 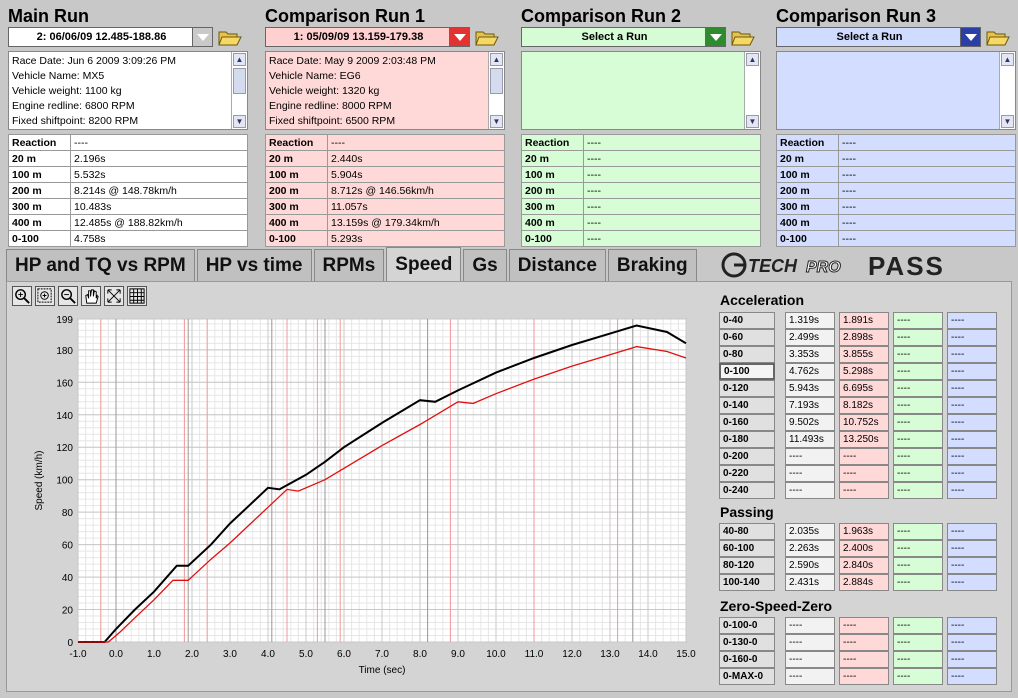 I want to click on result-value: 9.502s, so click(x=810, y=422).